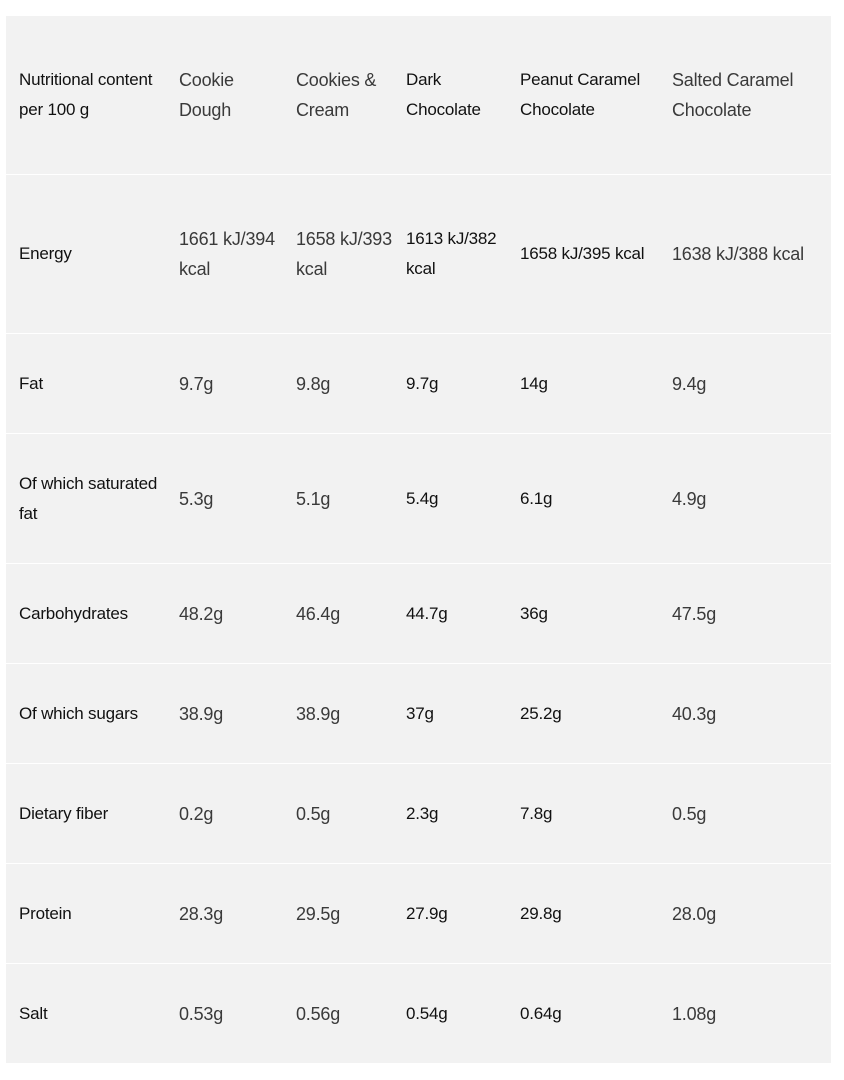 The image size is (844, 1080). Describe the element at coordinates (427, 913) in the screenshot. I see `cell-value: 27.9g` at that location.